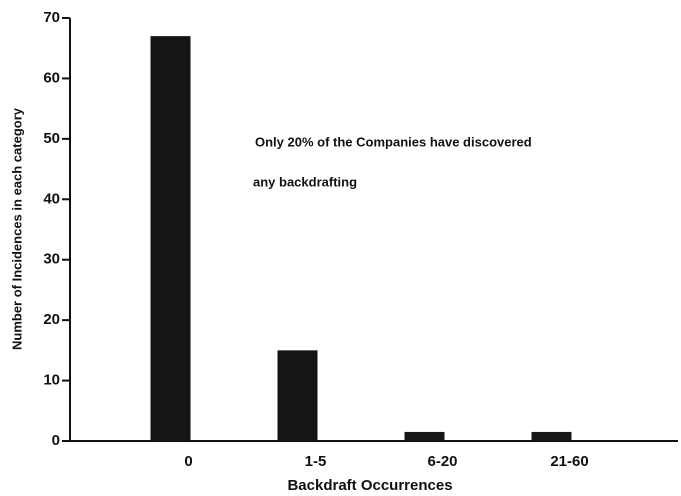 The image size is (681, 496). Describe the element at coordinates (51, 380) in the screenshot. I see `y-tick-label: 10` at that location.